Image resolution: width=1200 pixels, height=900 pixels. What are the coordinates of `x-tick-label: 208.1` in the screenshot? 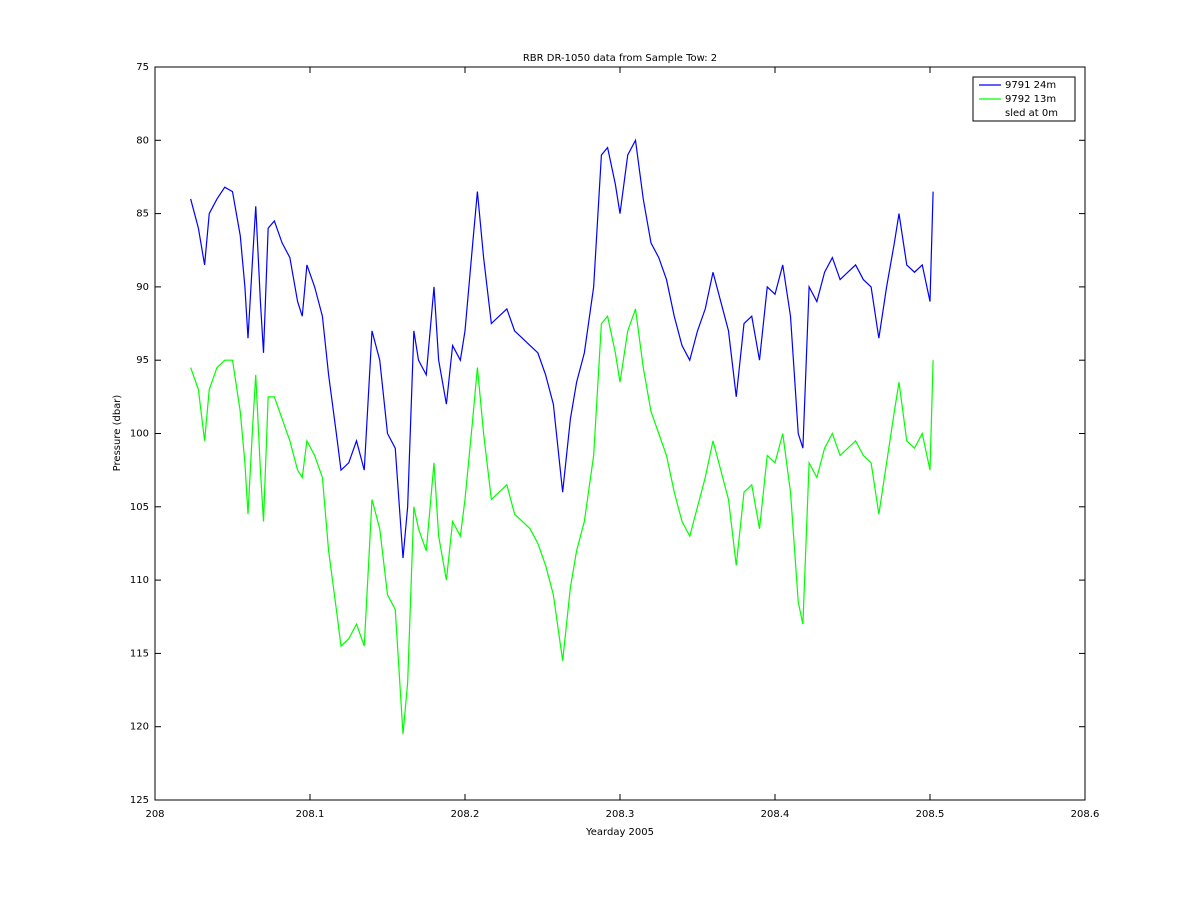 It's located at (310, 814).